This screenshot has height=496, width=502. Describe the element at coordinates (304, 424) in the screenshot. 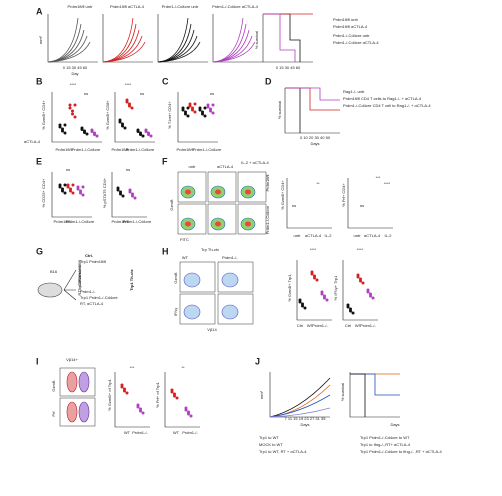

I see `label-text: Days` at that location.